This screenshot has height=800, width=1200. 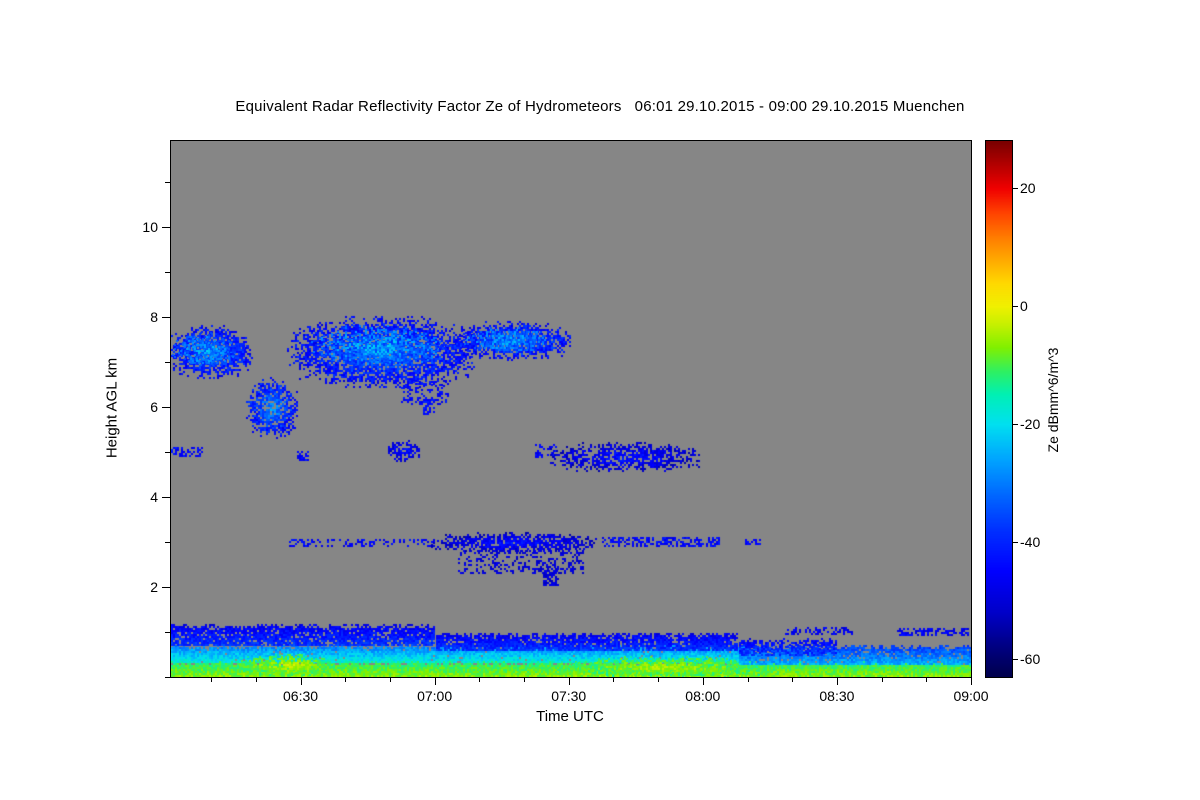 I want to click on x-axis-tick-label: 07:00, so click(x=435, y=696).